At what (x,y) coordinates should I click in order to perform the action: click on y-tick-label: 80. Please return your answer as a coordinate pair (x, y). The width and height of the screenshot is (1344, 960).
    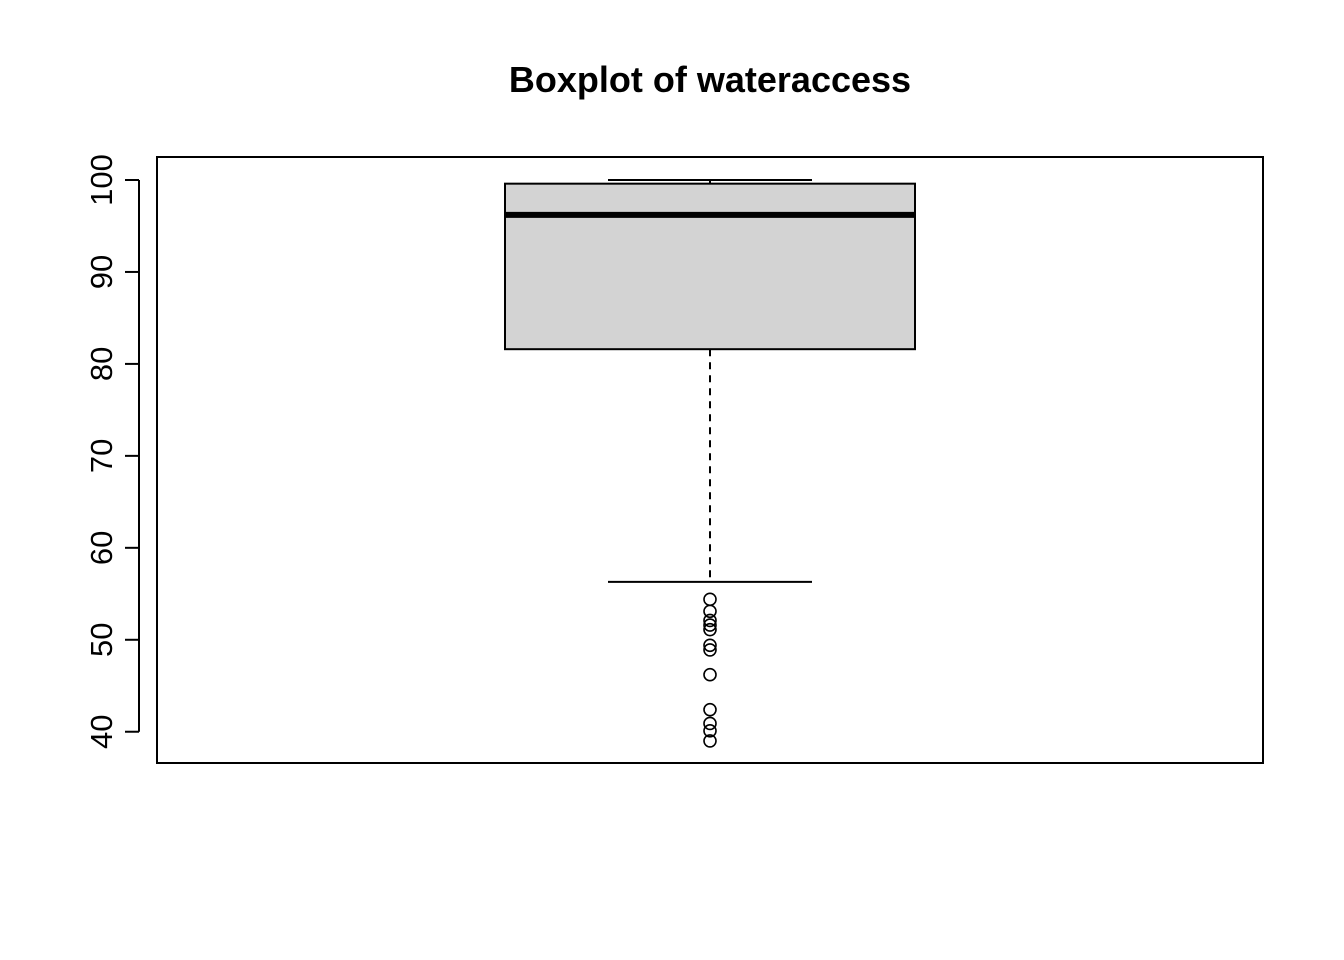
    Looking at the image, I should click on (101, 364).